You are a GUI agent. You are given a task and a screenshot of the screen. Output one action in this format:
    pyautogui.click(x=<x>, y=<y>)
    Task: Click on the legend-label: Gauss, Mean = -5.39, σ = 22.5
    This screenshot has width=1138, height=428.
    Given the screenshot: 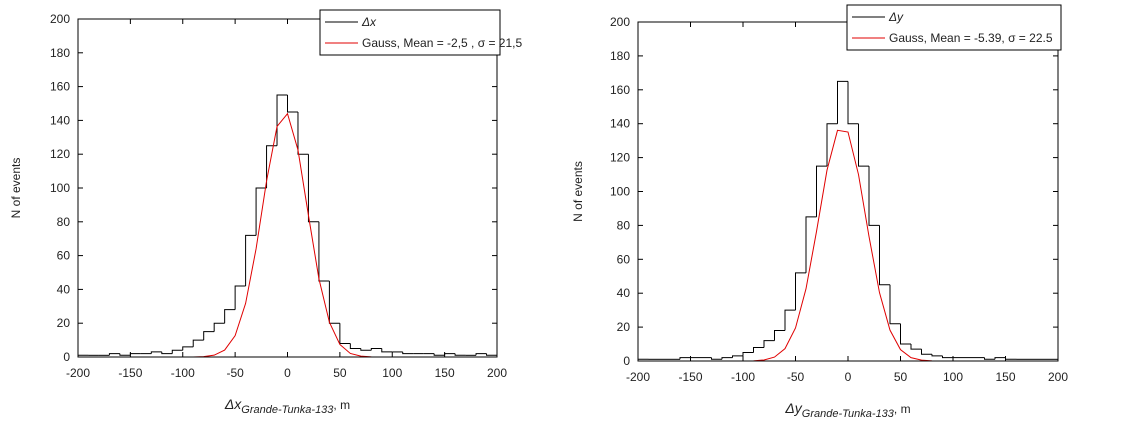 What is the action you would take?
    pyautogui.click(x=971, y=38)
    